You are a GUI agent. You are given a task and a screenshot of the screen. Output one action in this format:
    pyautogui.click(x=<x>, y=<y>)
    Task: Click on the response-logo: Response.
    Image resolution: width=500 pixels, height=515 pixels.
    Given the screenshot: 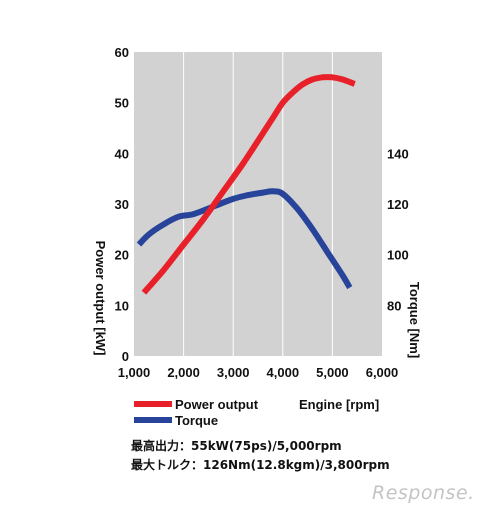 What is the action you would take?
    pyautogui.click(x=423, y=493)
    